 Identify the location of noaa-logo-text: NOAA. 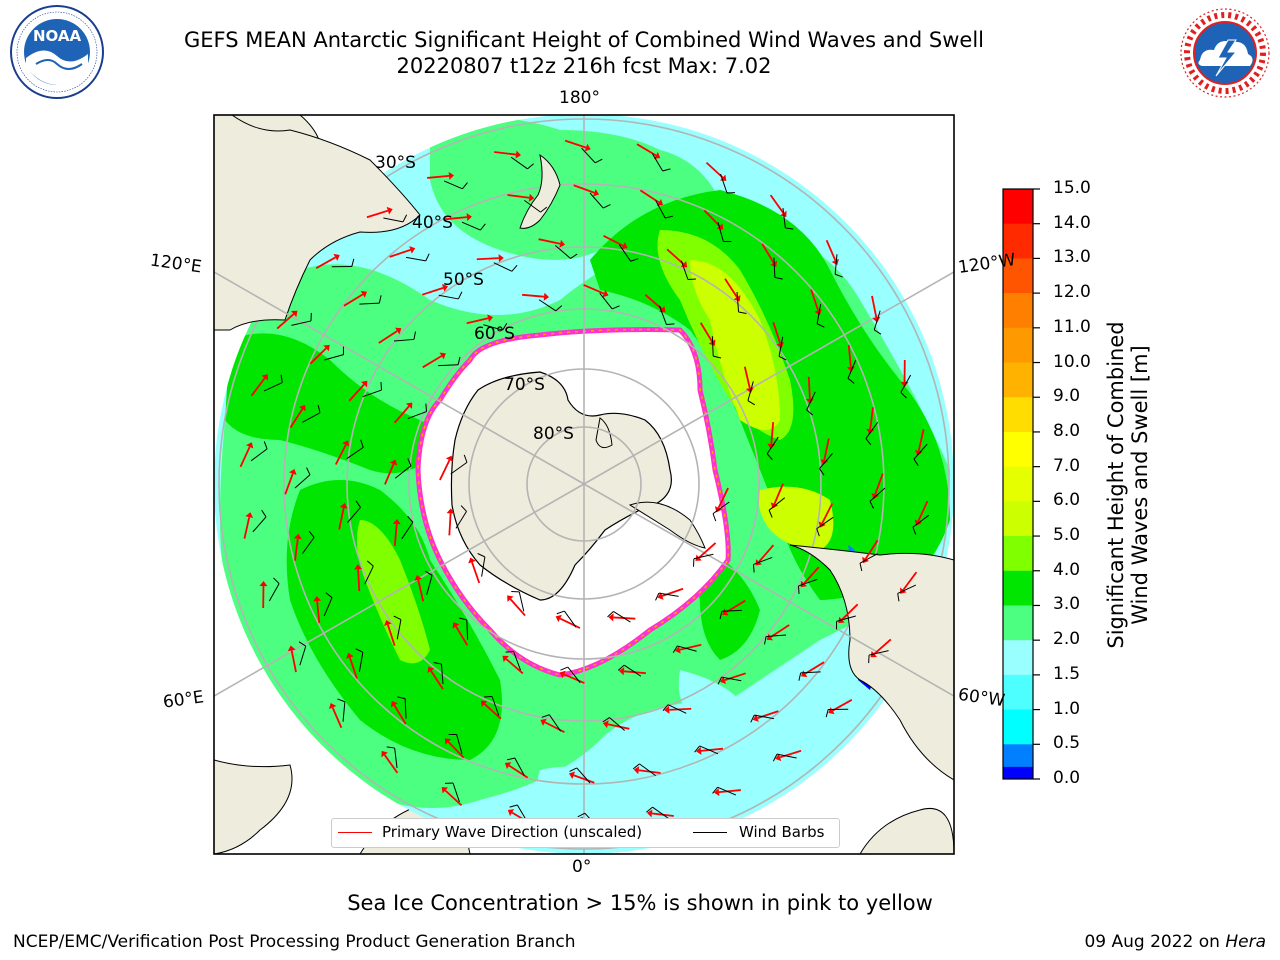
(57, 36).